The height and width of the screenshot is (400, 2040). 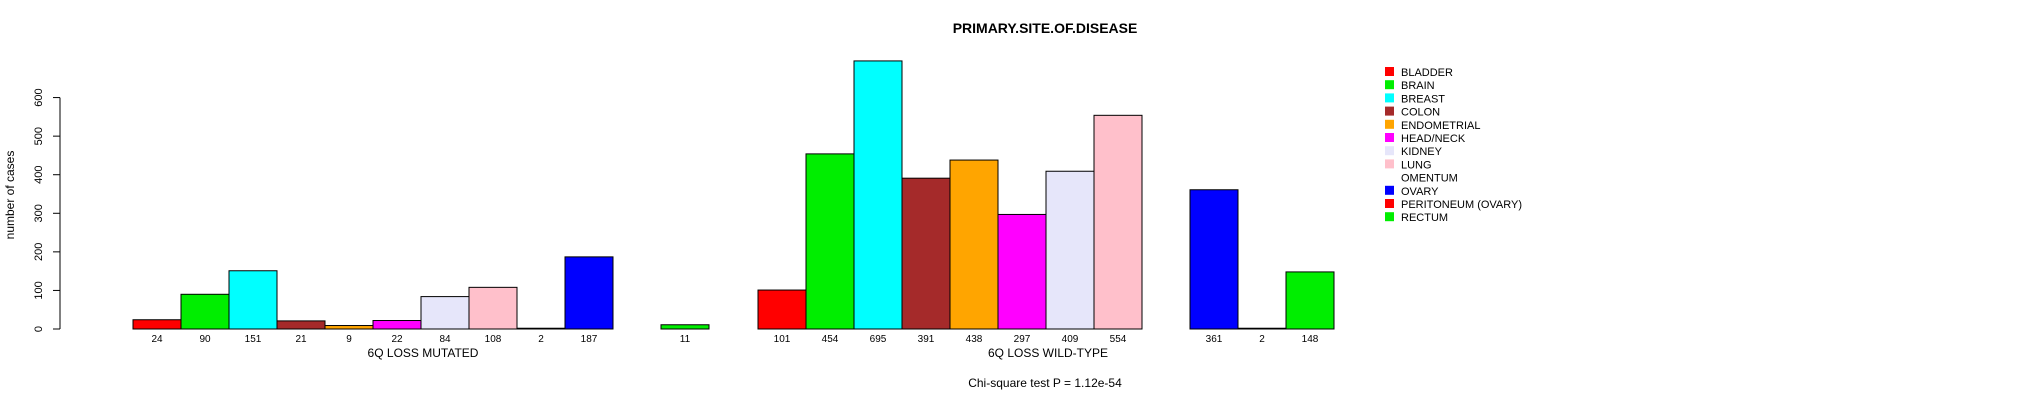 I want to click on legend-item: RECTUM, so click(x=1416, y=218).